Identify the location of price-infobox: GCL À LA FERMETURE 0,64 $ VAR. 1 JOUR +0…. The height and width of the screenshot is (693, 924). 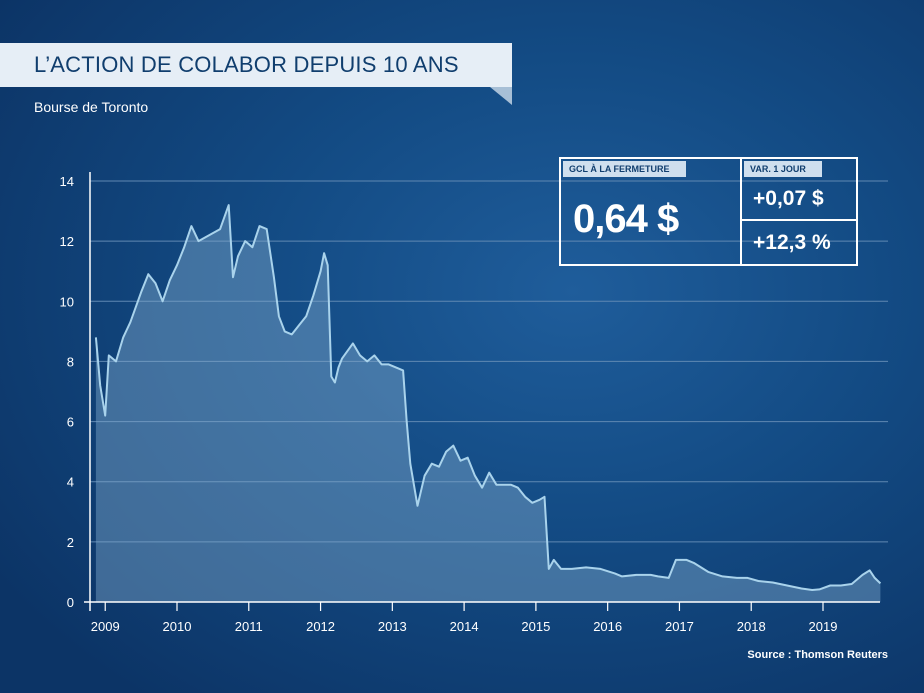
(708, 211).